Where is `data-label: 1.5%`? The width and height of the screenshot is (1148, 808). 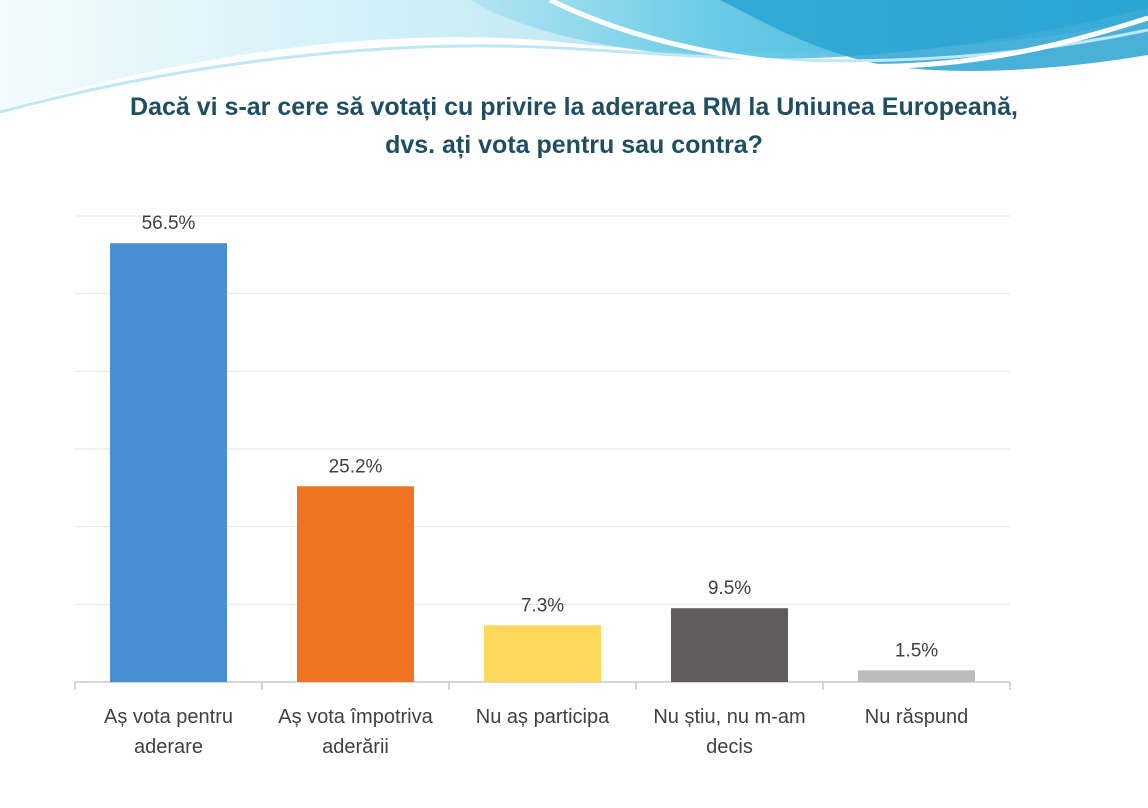 data-label: 1.5% is located at coordinates (916, 650).